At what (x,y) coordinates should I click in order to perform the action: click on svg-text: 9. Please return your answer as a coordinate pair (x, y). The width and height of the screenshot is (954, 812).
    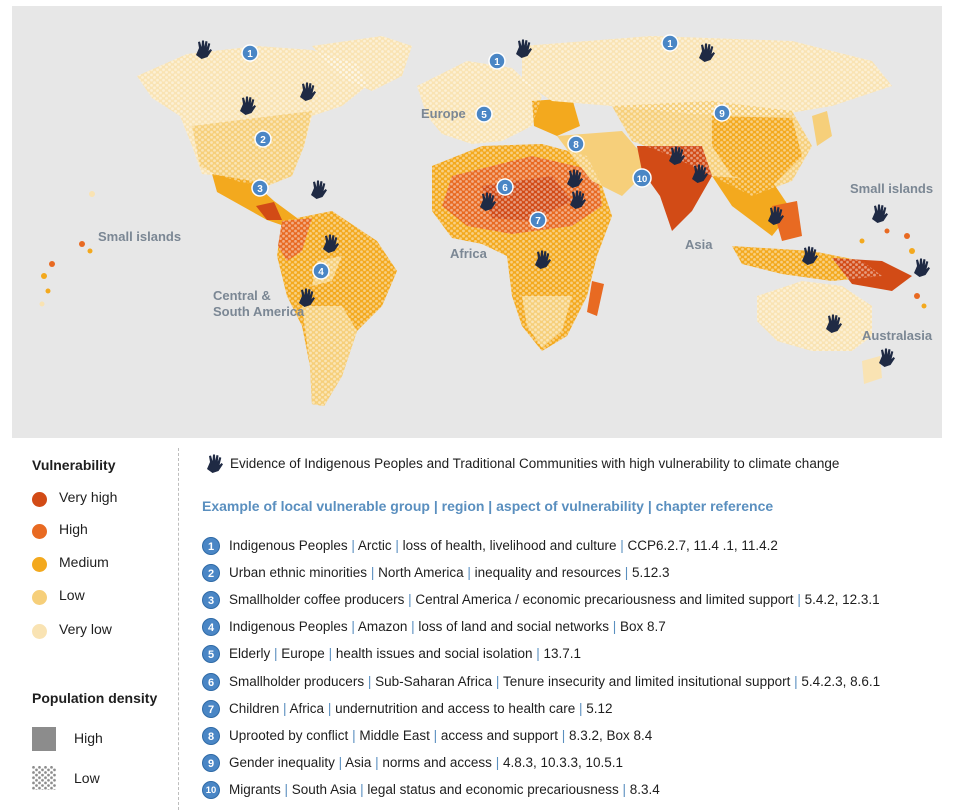
    Looking at the image, I should click on (722, 114).